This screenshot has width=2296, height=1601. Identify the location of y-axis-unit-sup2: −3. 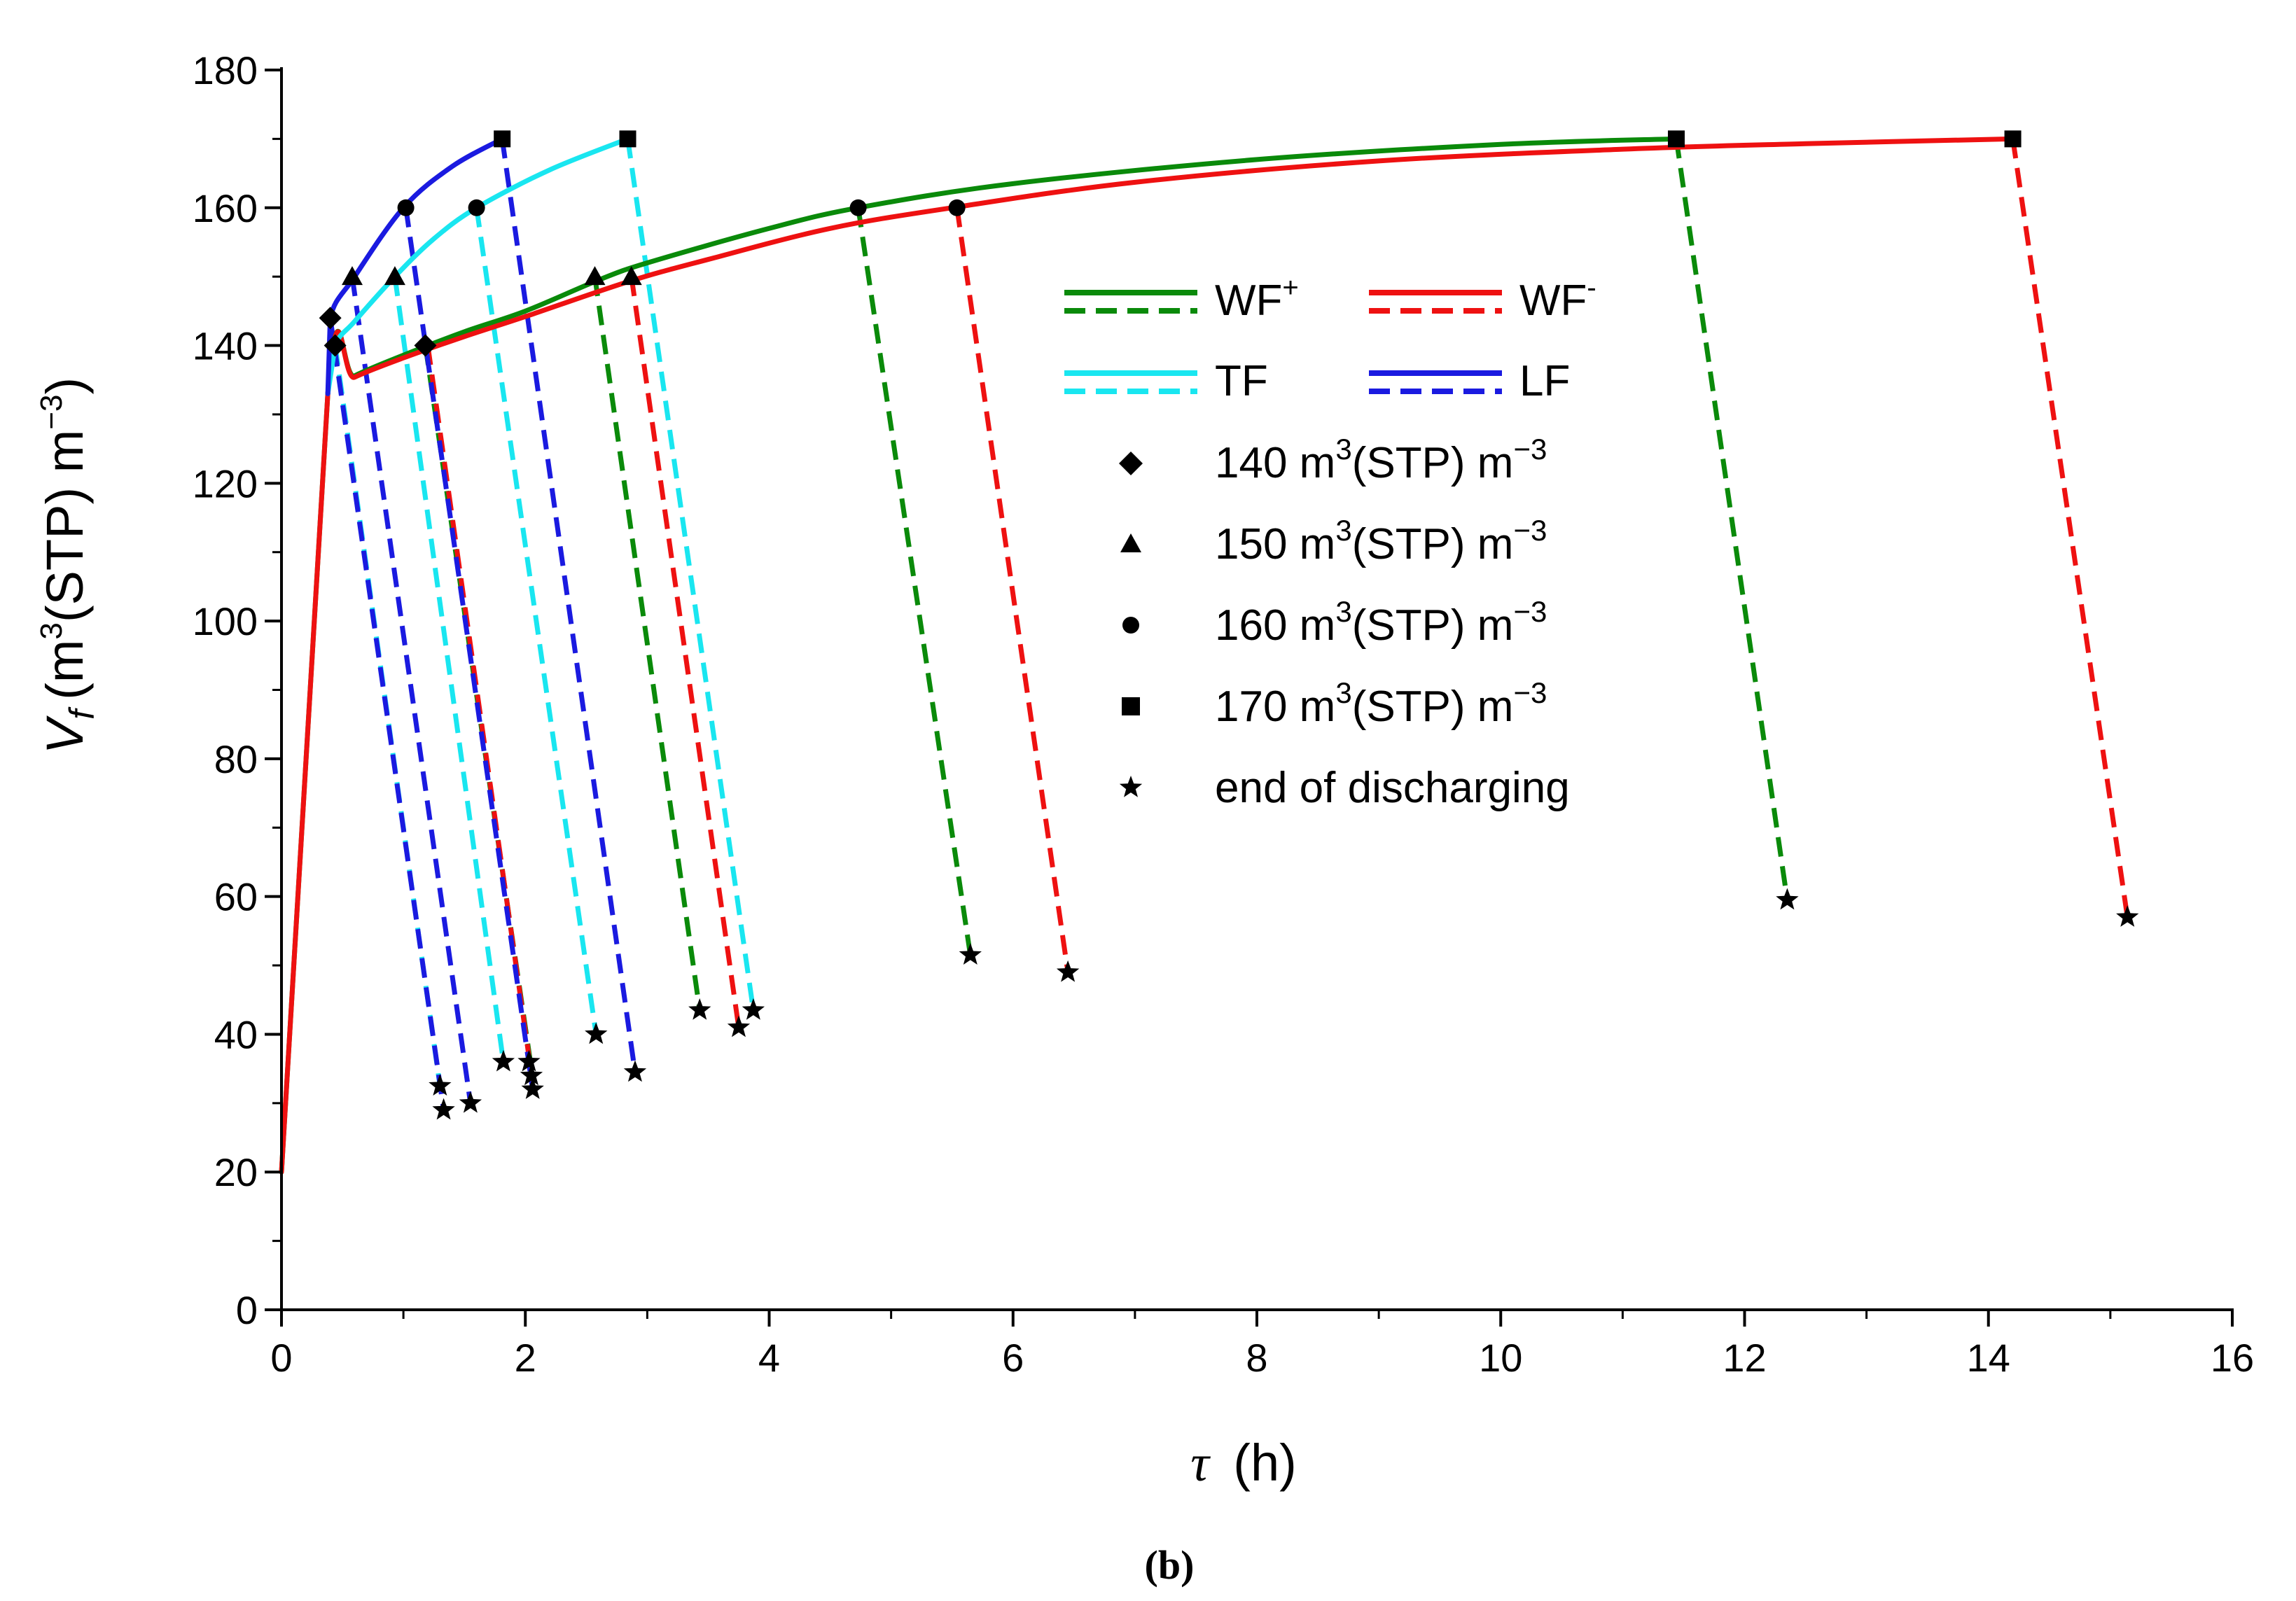
(51, 413).